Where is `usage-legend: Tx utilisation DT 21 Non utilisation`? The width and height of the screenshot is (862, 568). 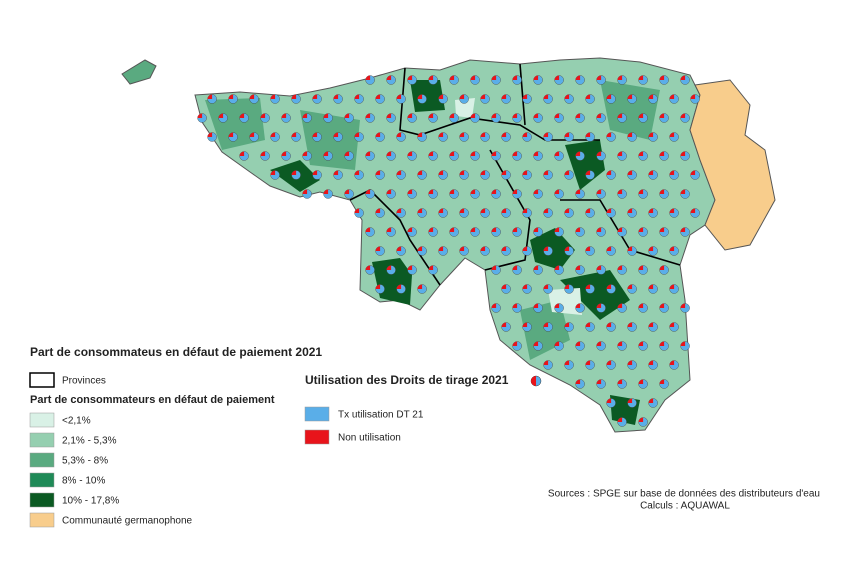 usage-legend: Tx utilisation DT 21 Non utilisation is located at coordinates (364, 425).